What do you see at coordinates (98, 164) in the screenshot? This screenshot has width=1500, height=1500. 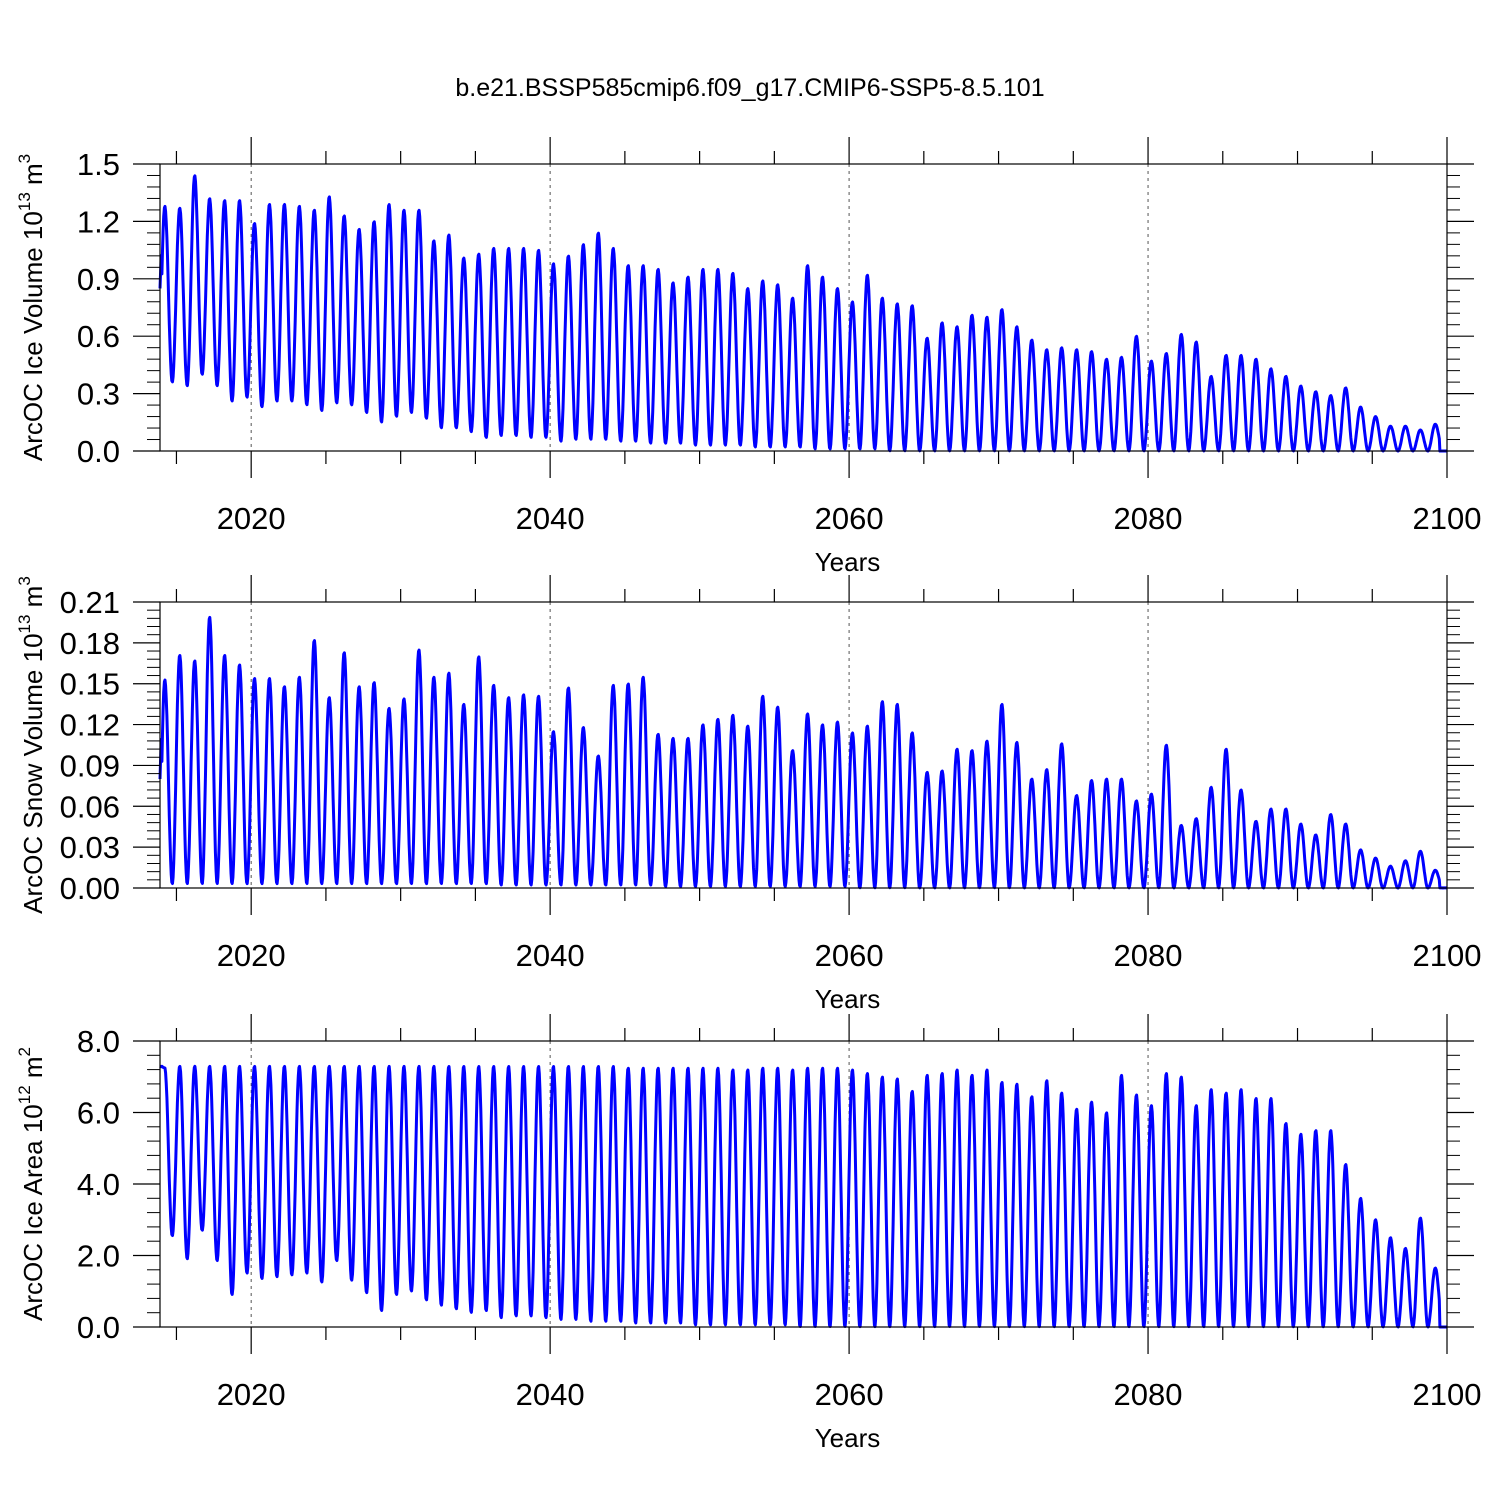 I see `y-tick-label: 1.5` at bounding box center [98, 164].